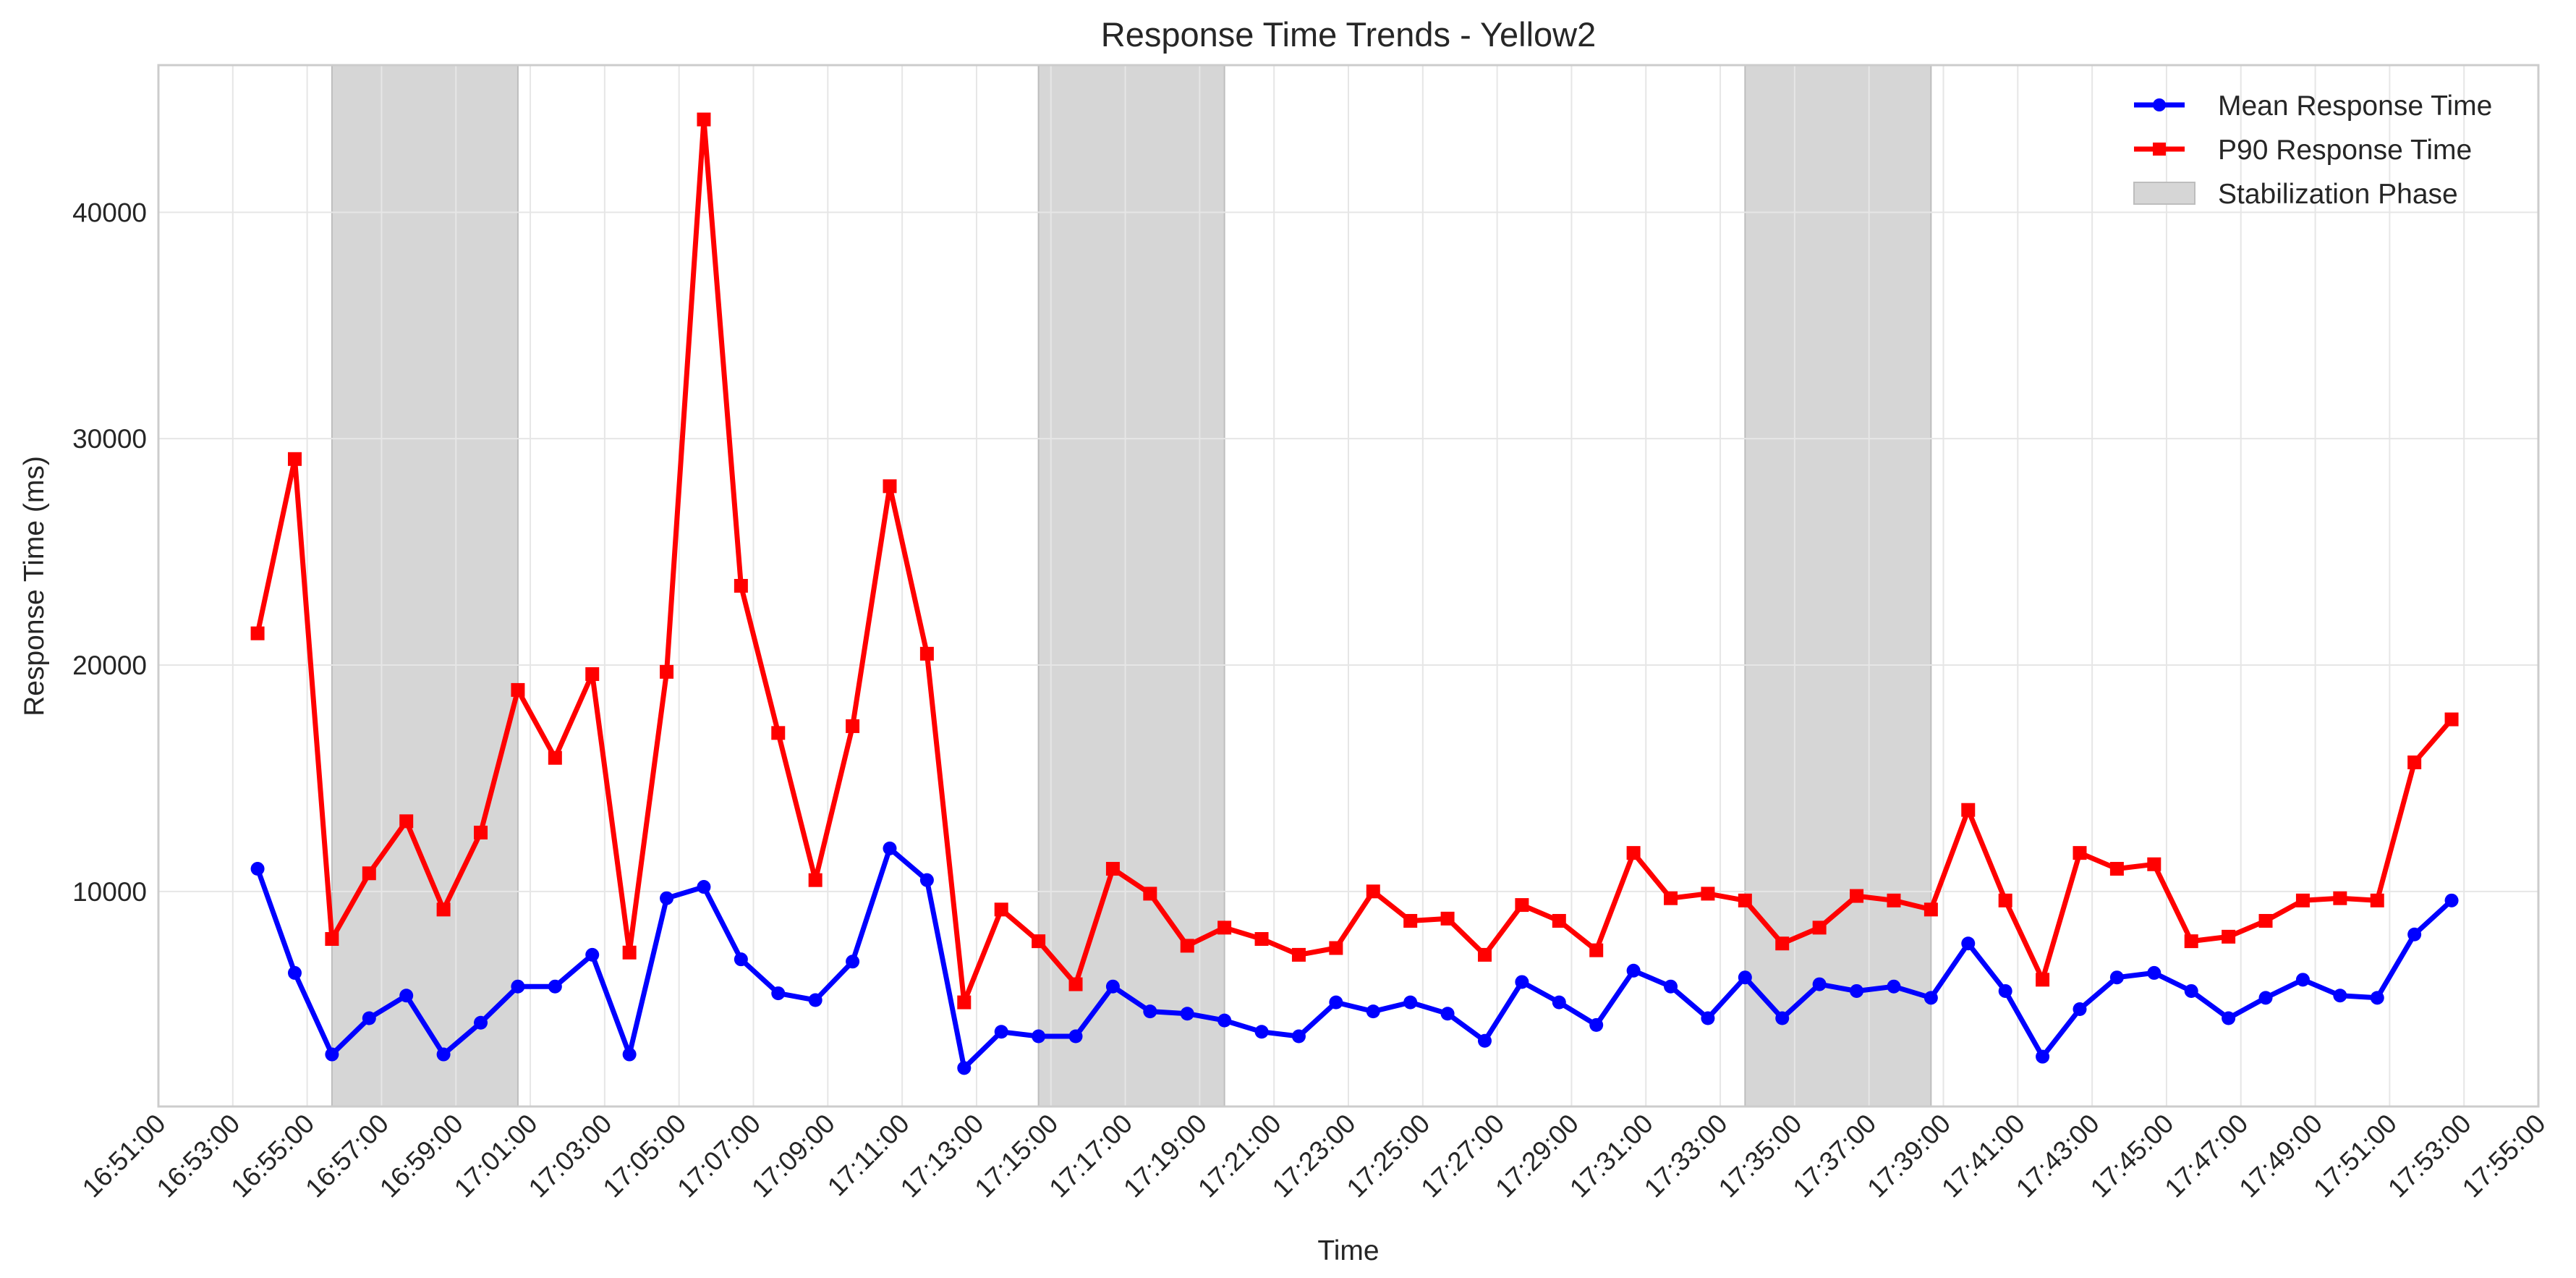 Image resolution: width=2576 pixels, height=1278 pixels. Describe the element at coordinates (2355, 106) in the screenshot. I see `legend-mean-label: Mean Response Time` at that location.